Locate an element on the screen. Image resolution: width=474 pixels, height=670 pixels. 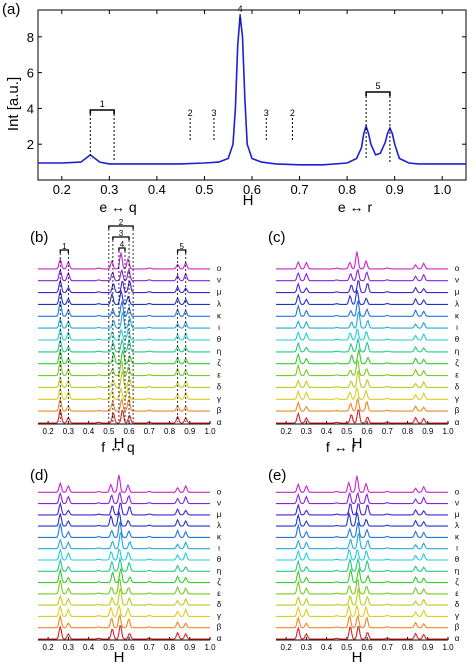
header-b: e ↔ q is located at coordinates (117, 207).